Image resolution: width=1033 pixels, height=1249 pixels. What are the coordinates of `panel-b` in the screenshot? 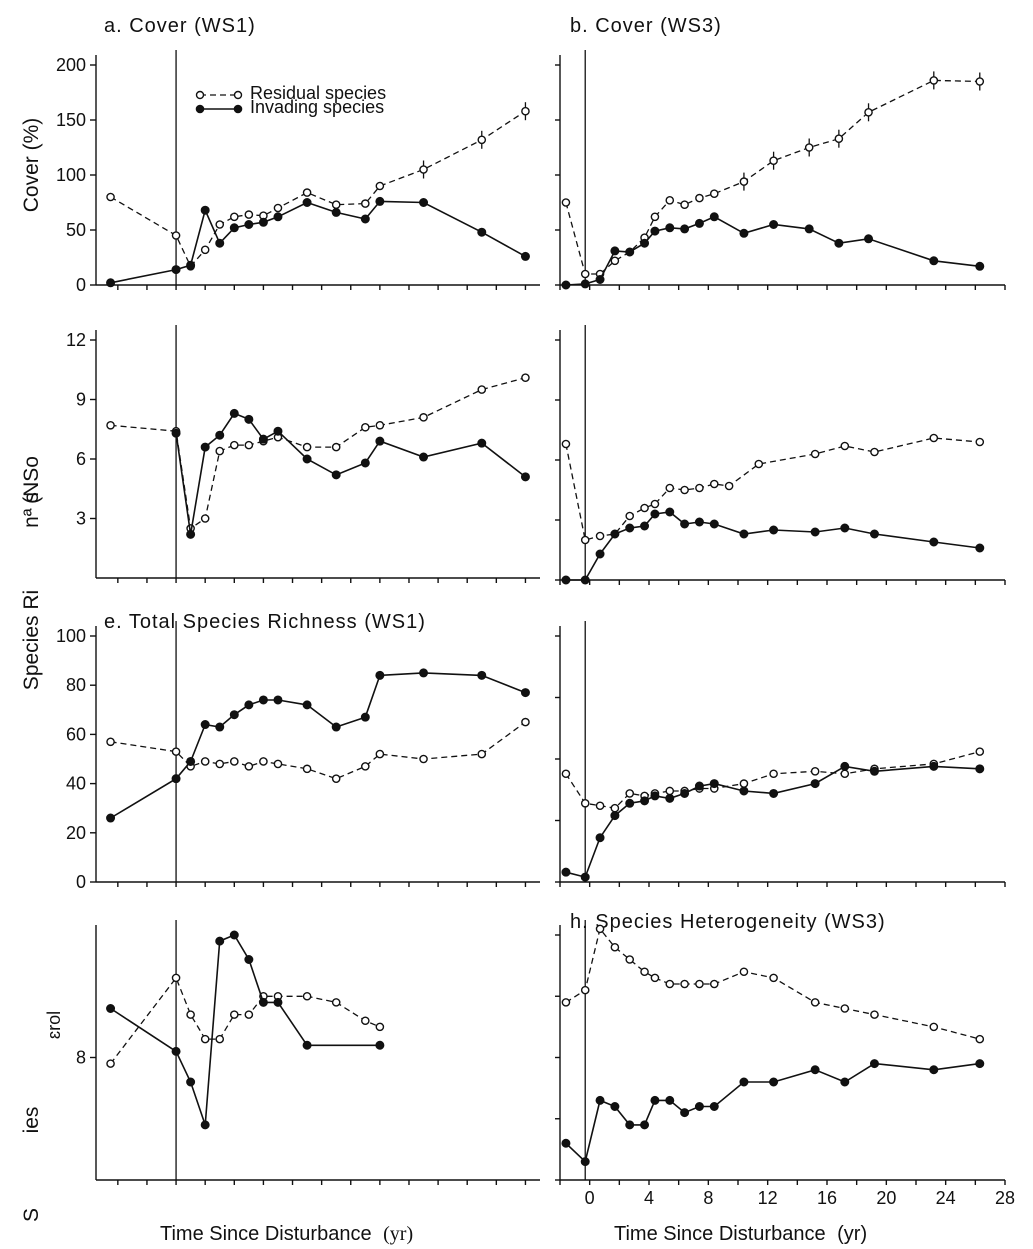 It's located at (780, 170).